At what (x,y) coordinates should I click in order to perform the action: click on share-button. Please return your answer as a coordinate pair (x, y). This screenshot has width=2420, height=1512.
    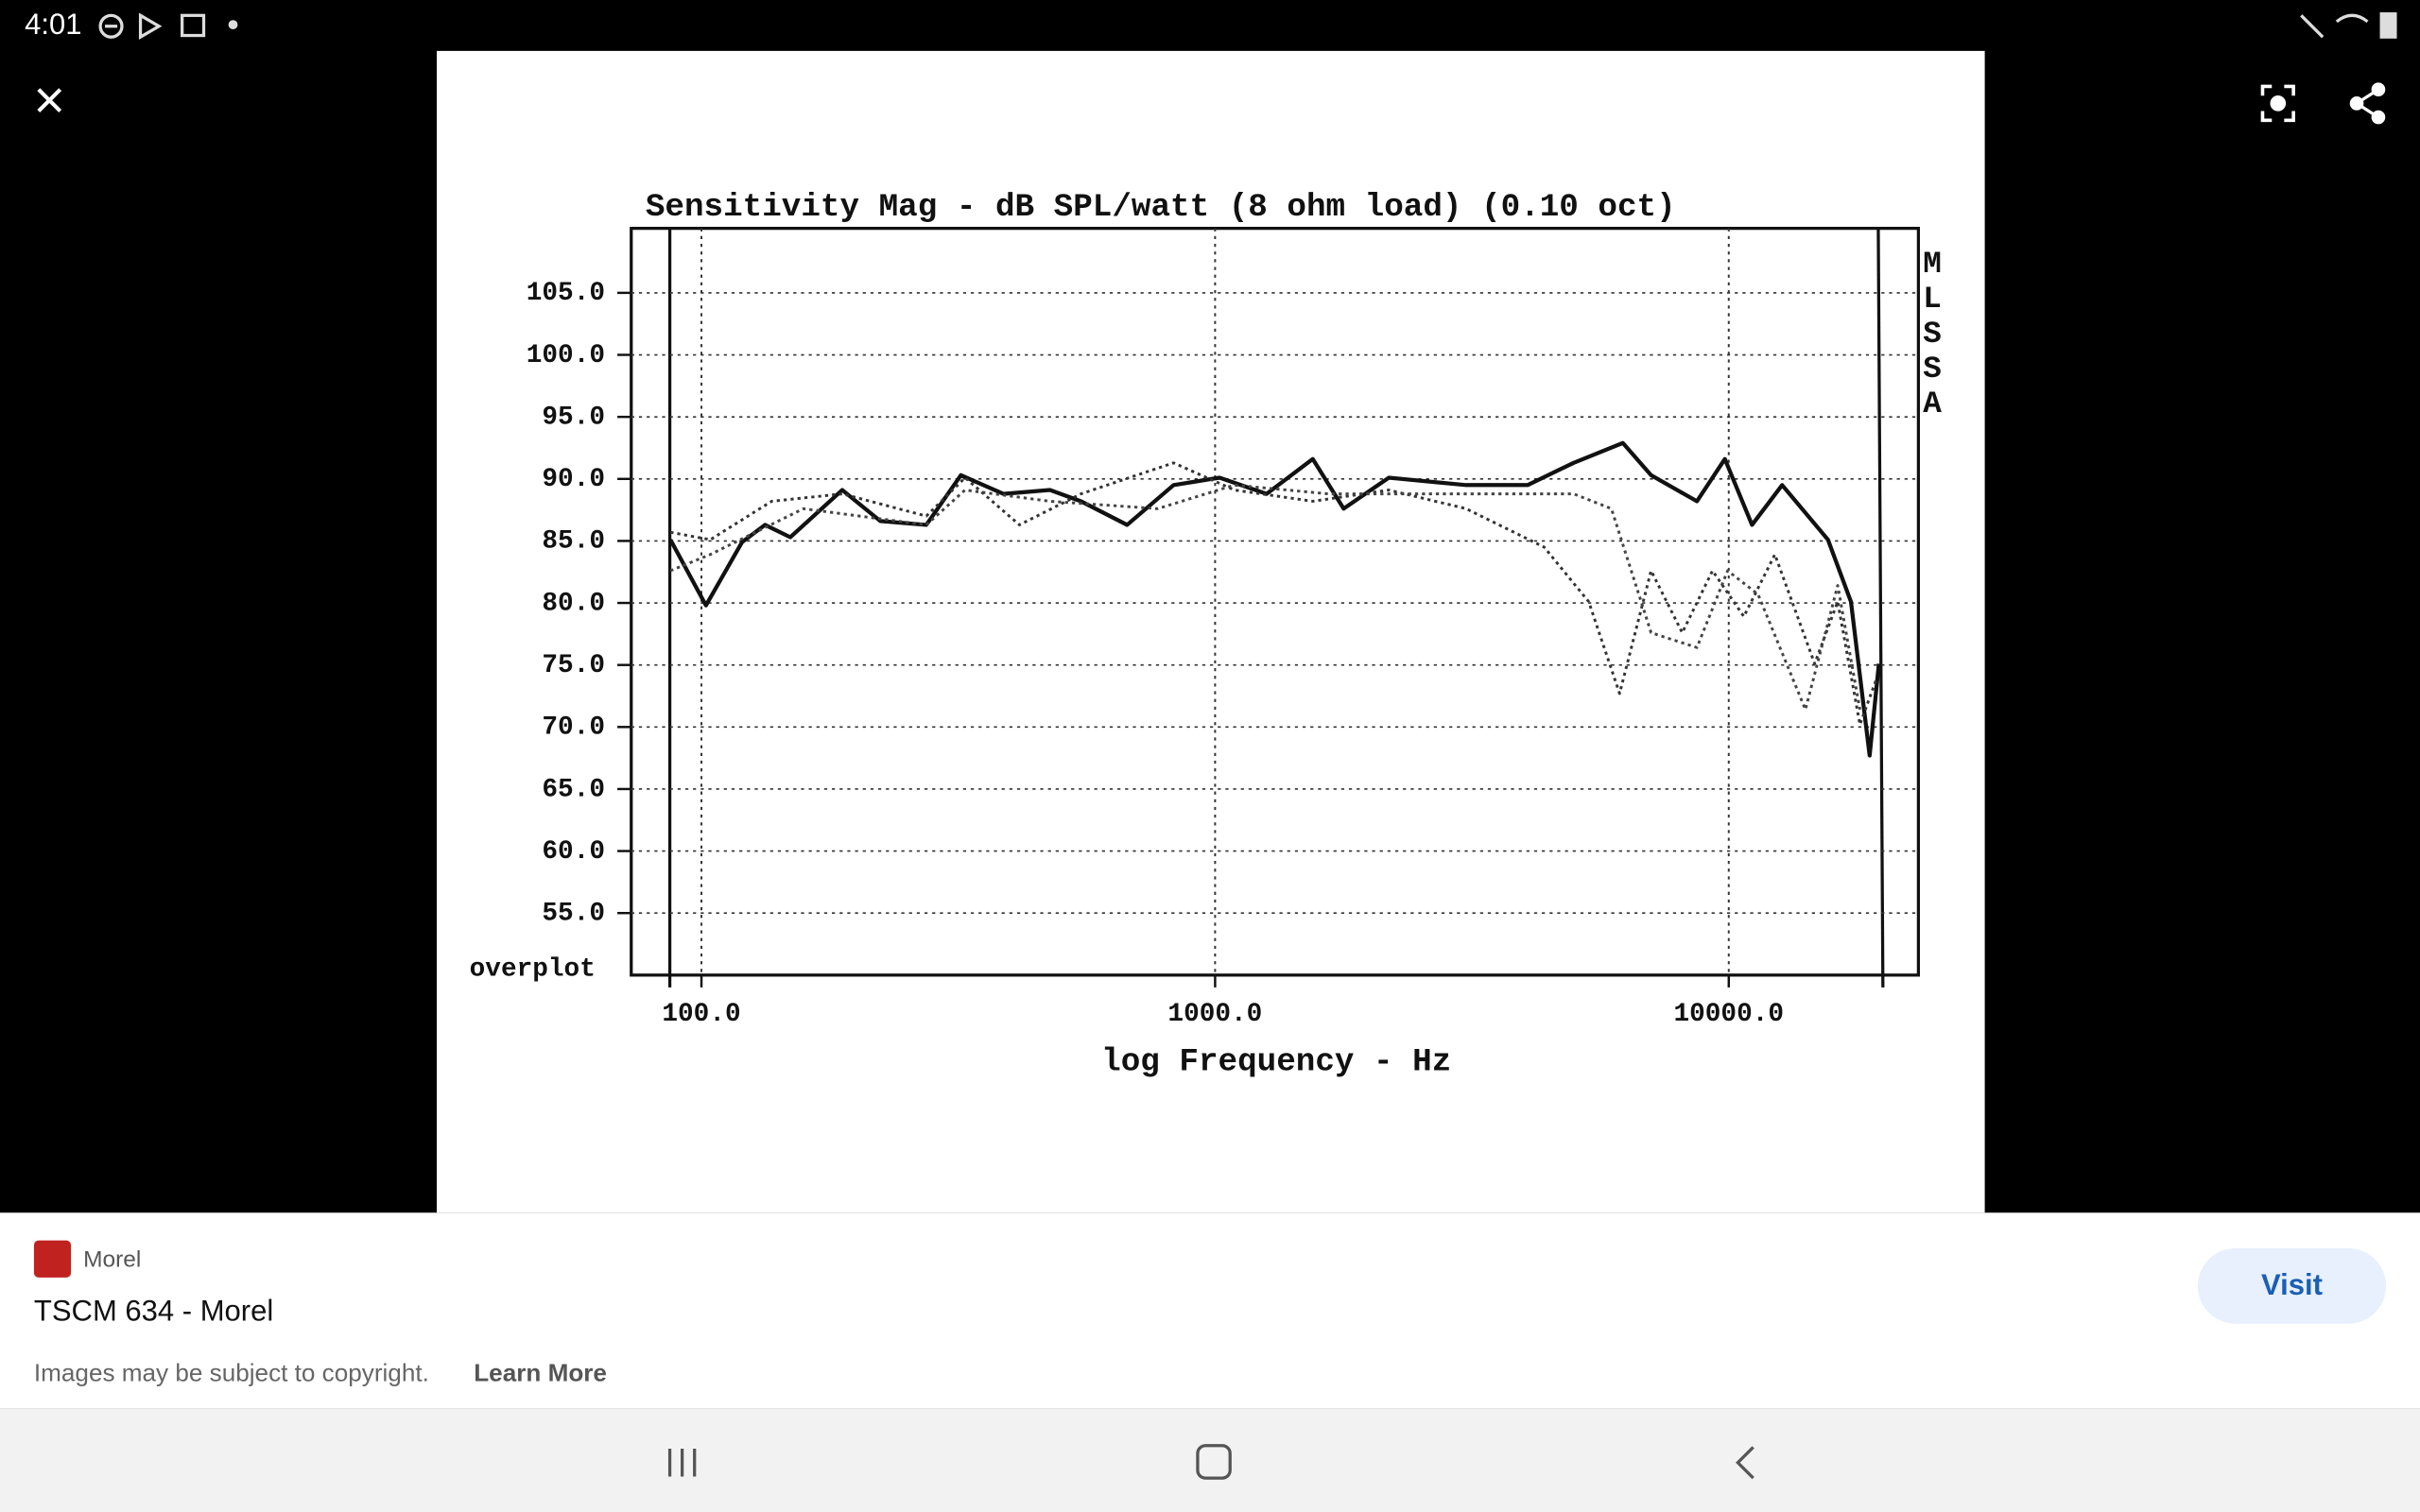
    Looking at the image, I should click on (2367, 103).